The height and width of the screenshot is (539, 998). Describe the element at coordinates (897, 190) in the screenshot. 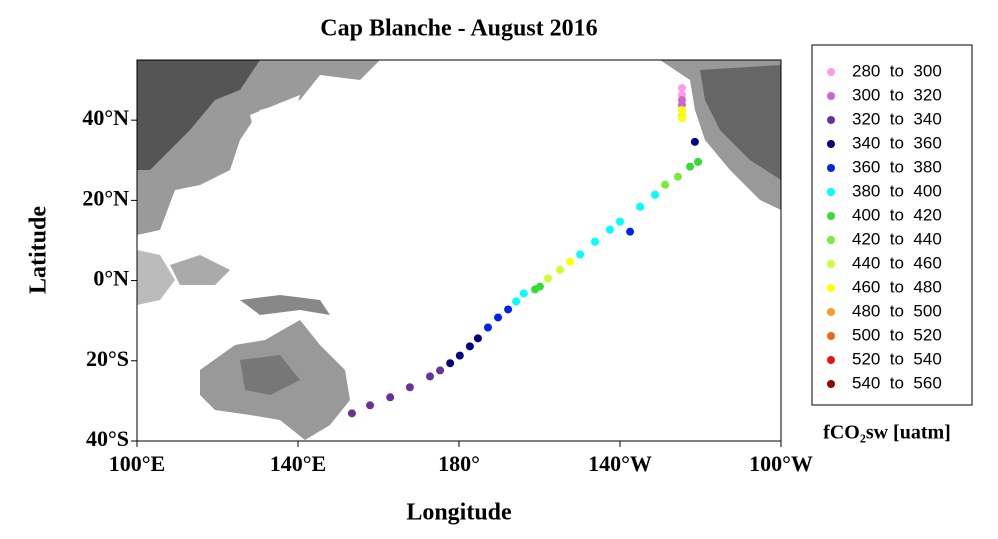

I see `legend-label: 380 to 400` at that location.